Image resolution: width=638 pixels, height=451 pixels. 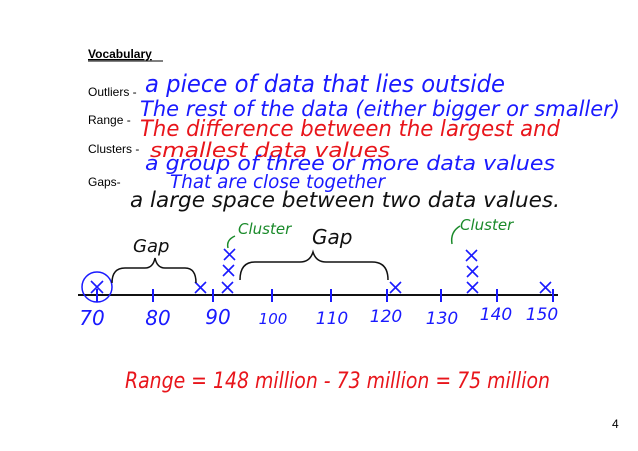 I want to click on tick-label: 150, so click(x=542, y=315).